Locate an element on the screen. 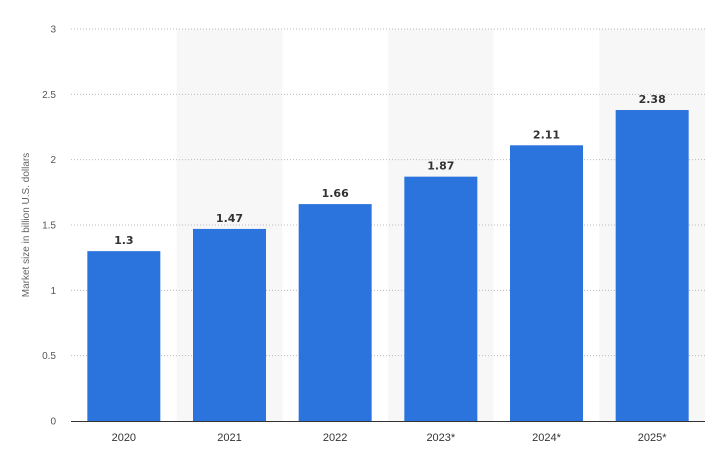  x-tick-label: 2020 is located at coordinates (124, 438).